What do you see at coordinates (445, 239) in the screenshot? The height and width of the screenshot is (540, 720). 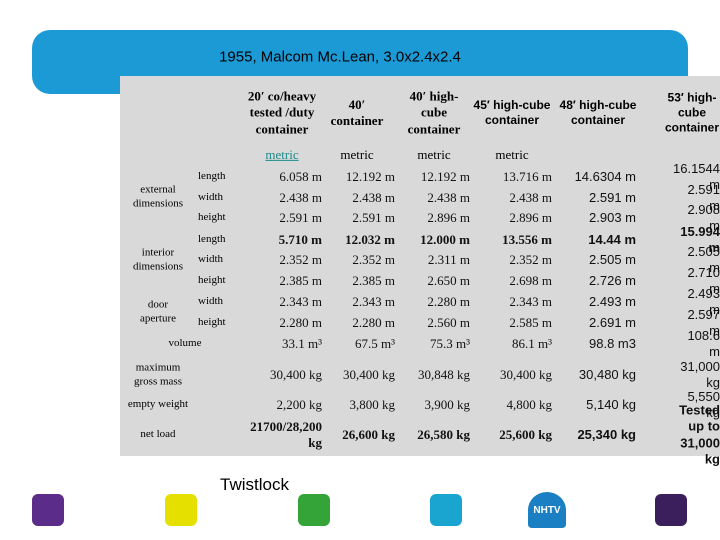 I see `cell: 12.000 m` at bounding box center [445, 239].